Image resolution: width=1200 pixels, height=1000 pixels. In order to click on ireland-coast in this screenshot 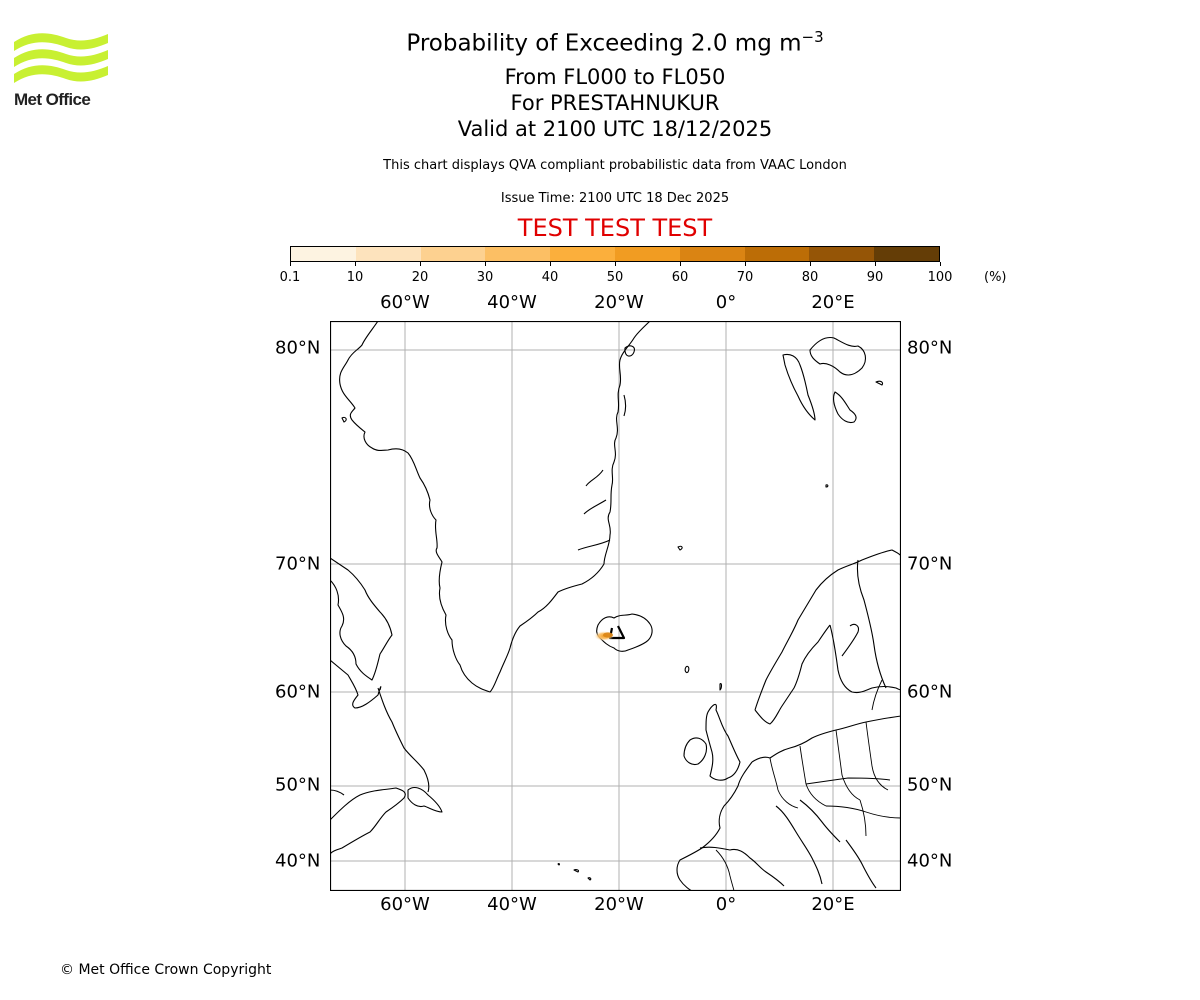, I will do `click(695, 751)`.